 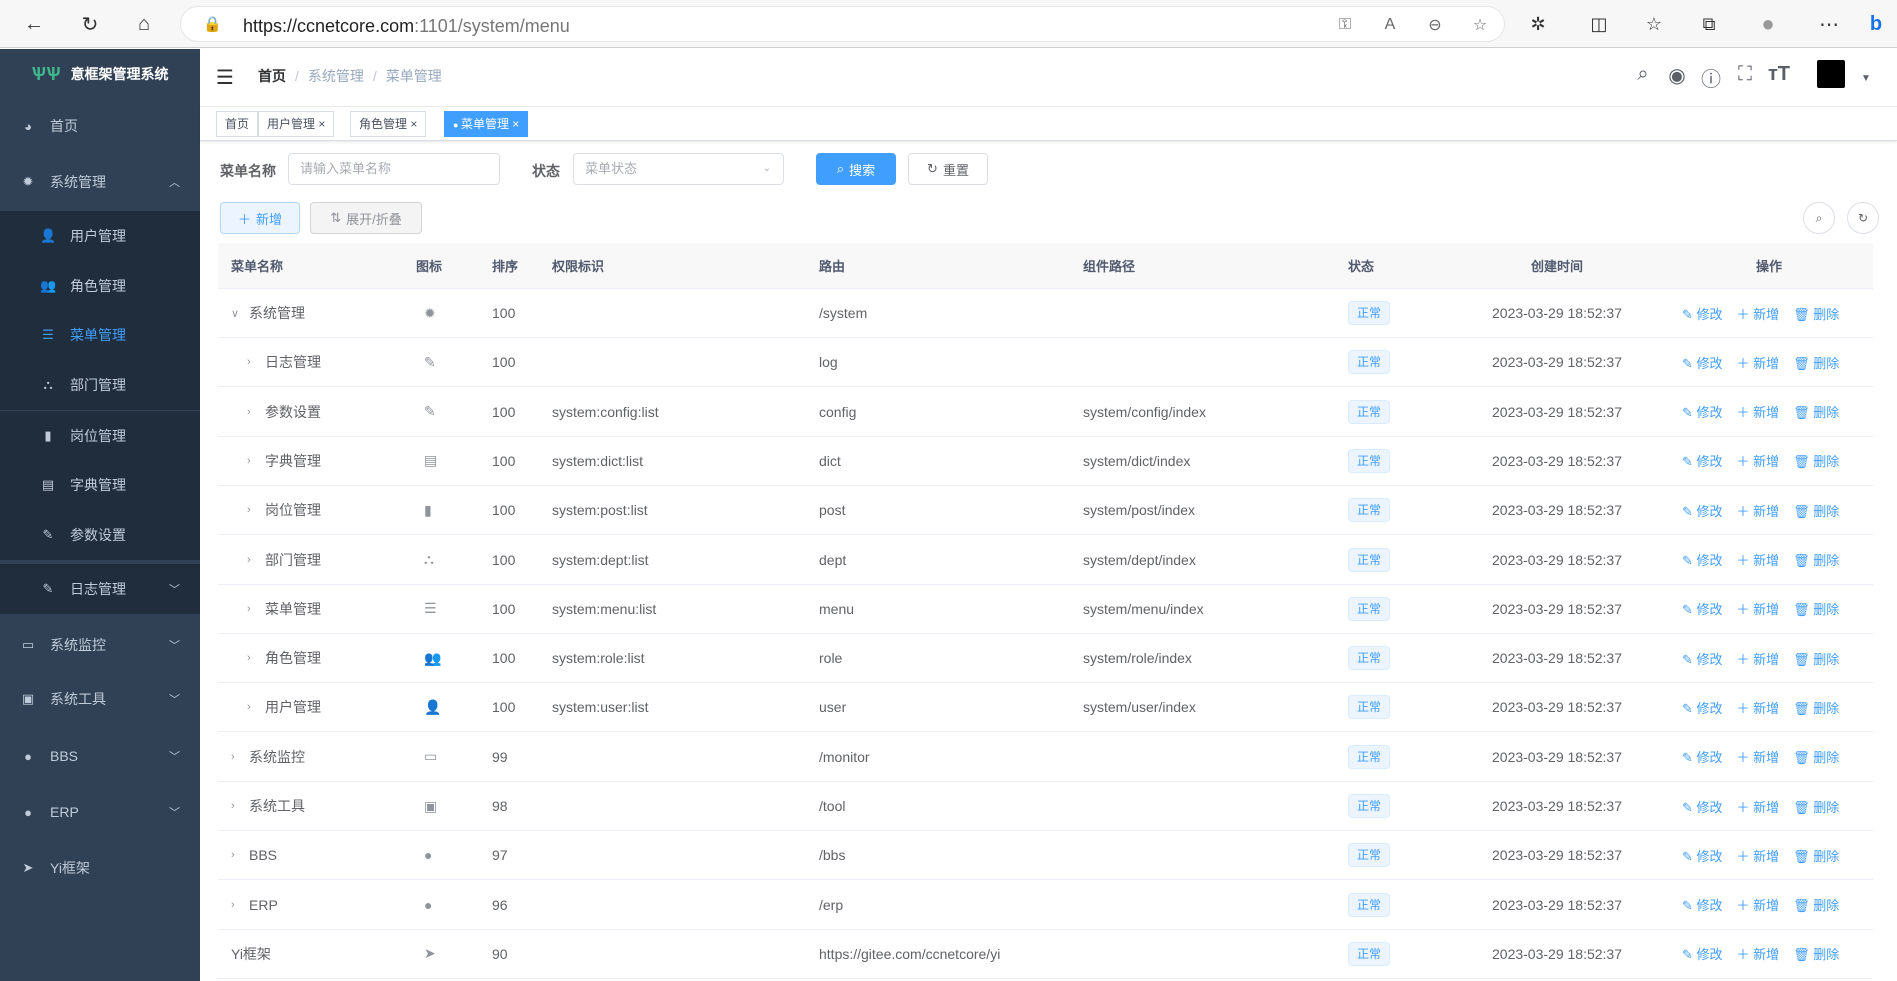 What do you see at coordinates (1876, 23) in the screenshot?
I see `bing-icon: b` at bounding box center [1876, 23].